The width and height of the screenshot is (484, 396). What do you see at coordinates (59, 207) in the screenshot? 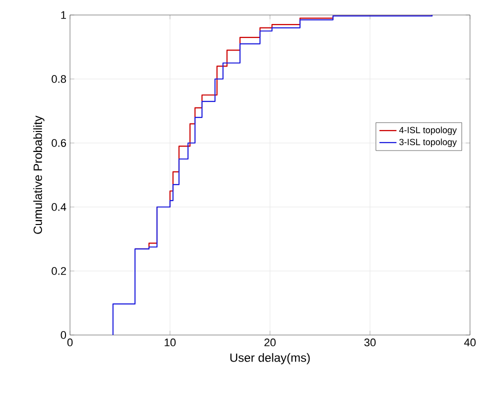
I see `y-tick-label: 0.4` at bounding box center [59, 207].